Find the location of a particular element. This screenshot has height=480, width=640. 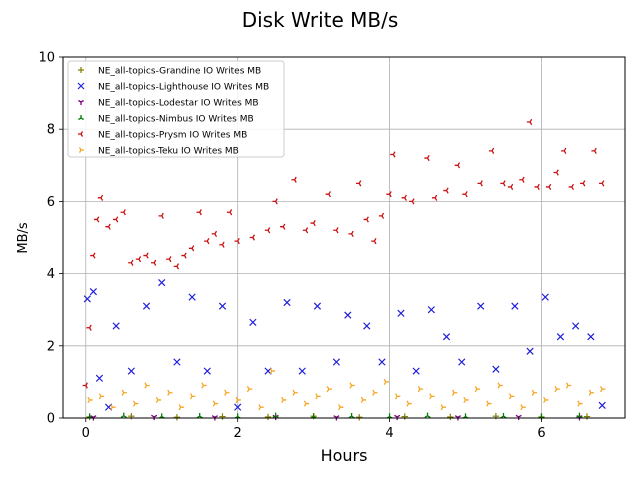

legend-box is located at coordinates (176, 109).